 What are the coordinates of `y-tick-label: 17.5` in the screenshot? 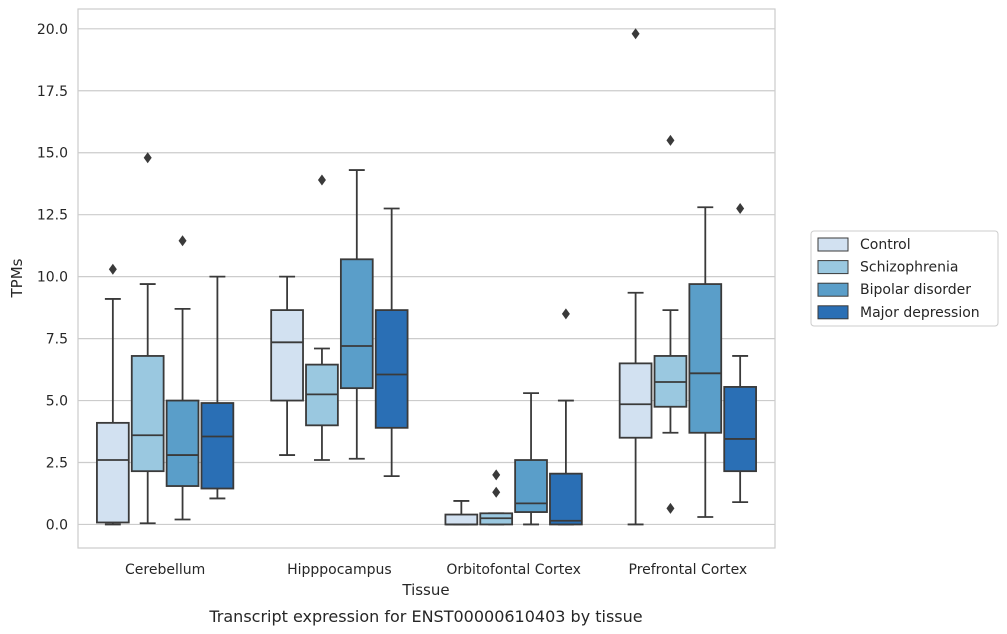 It's located at (52, 92).